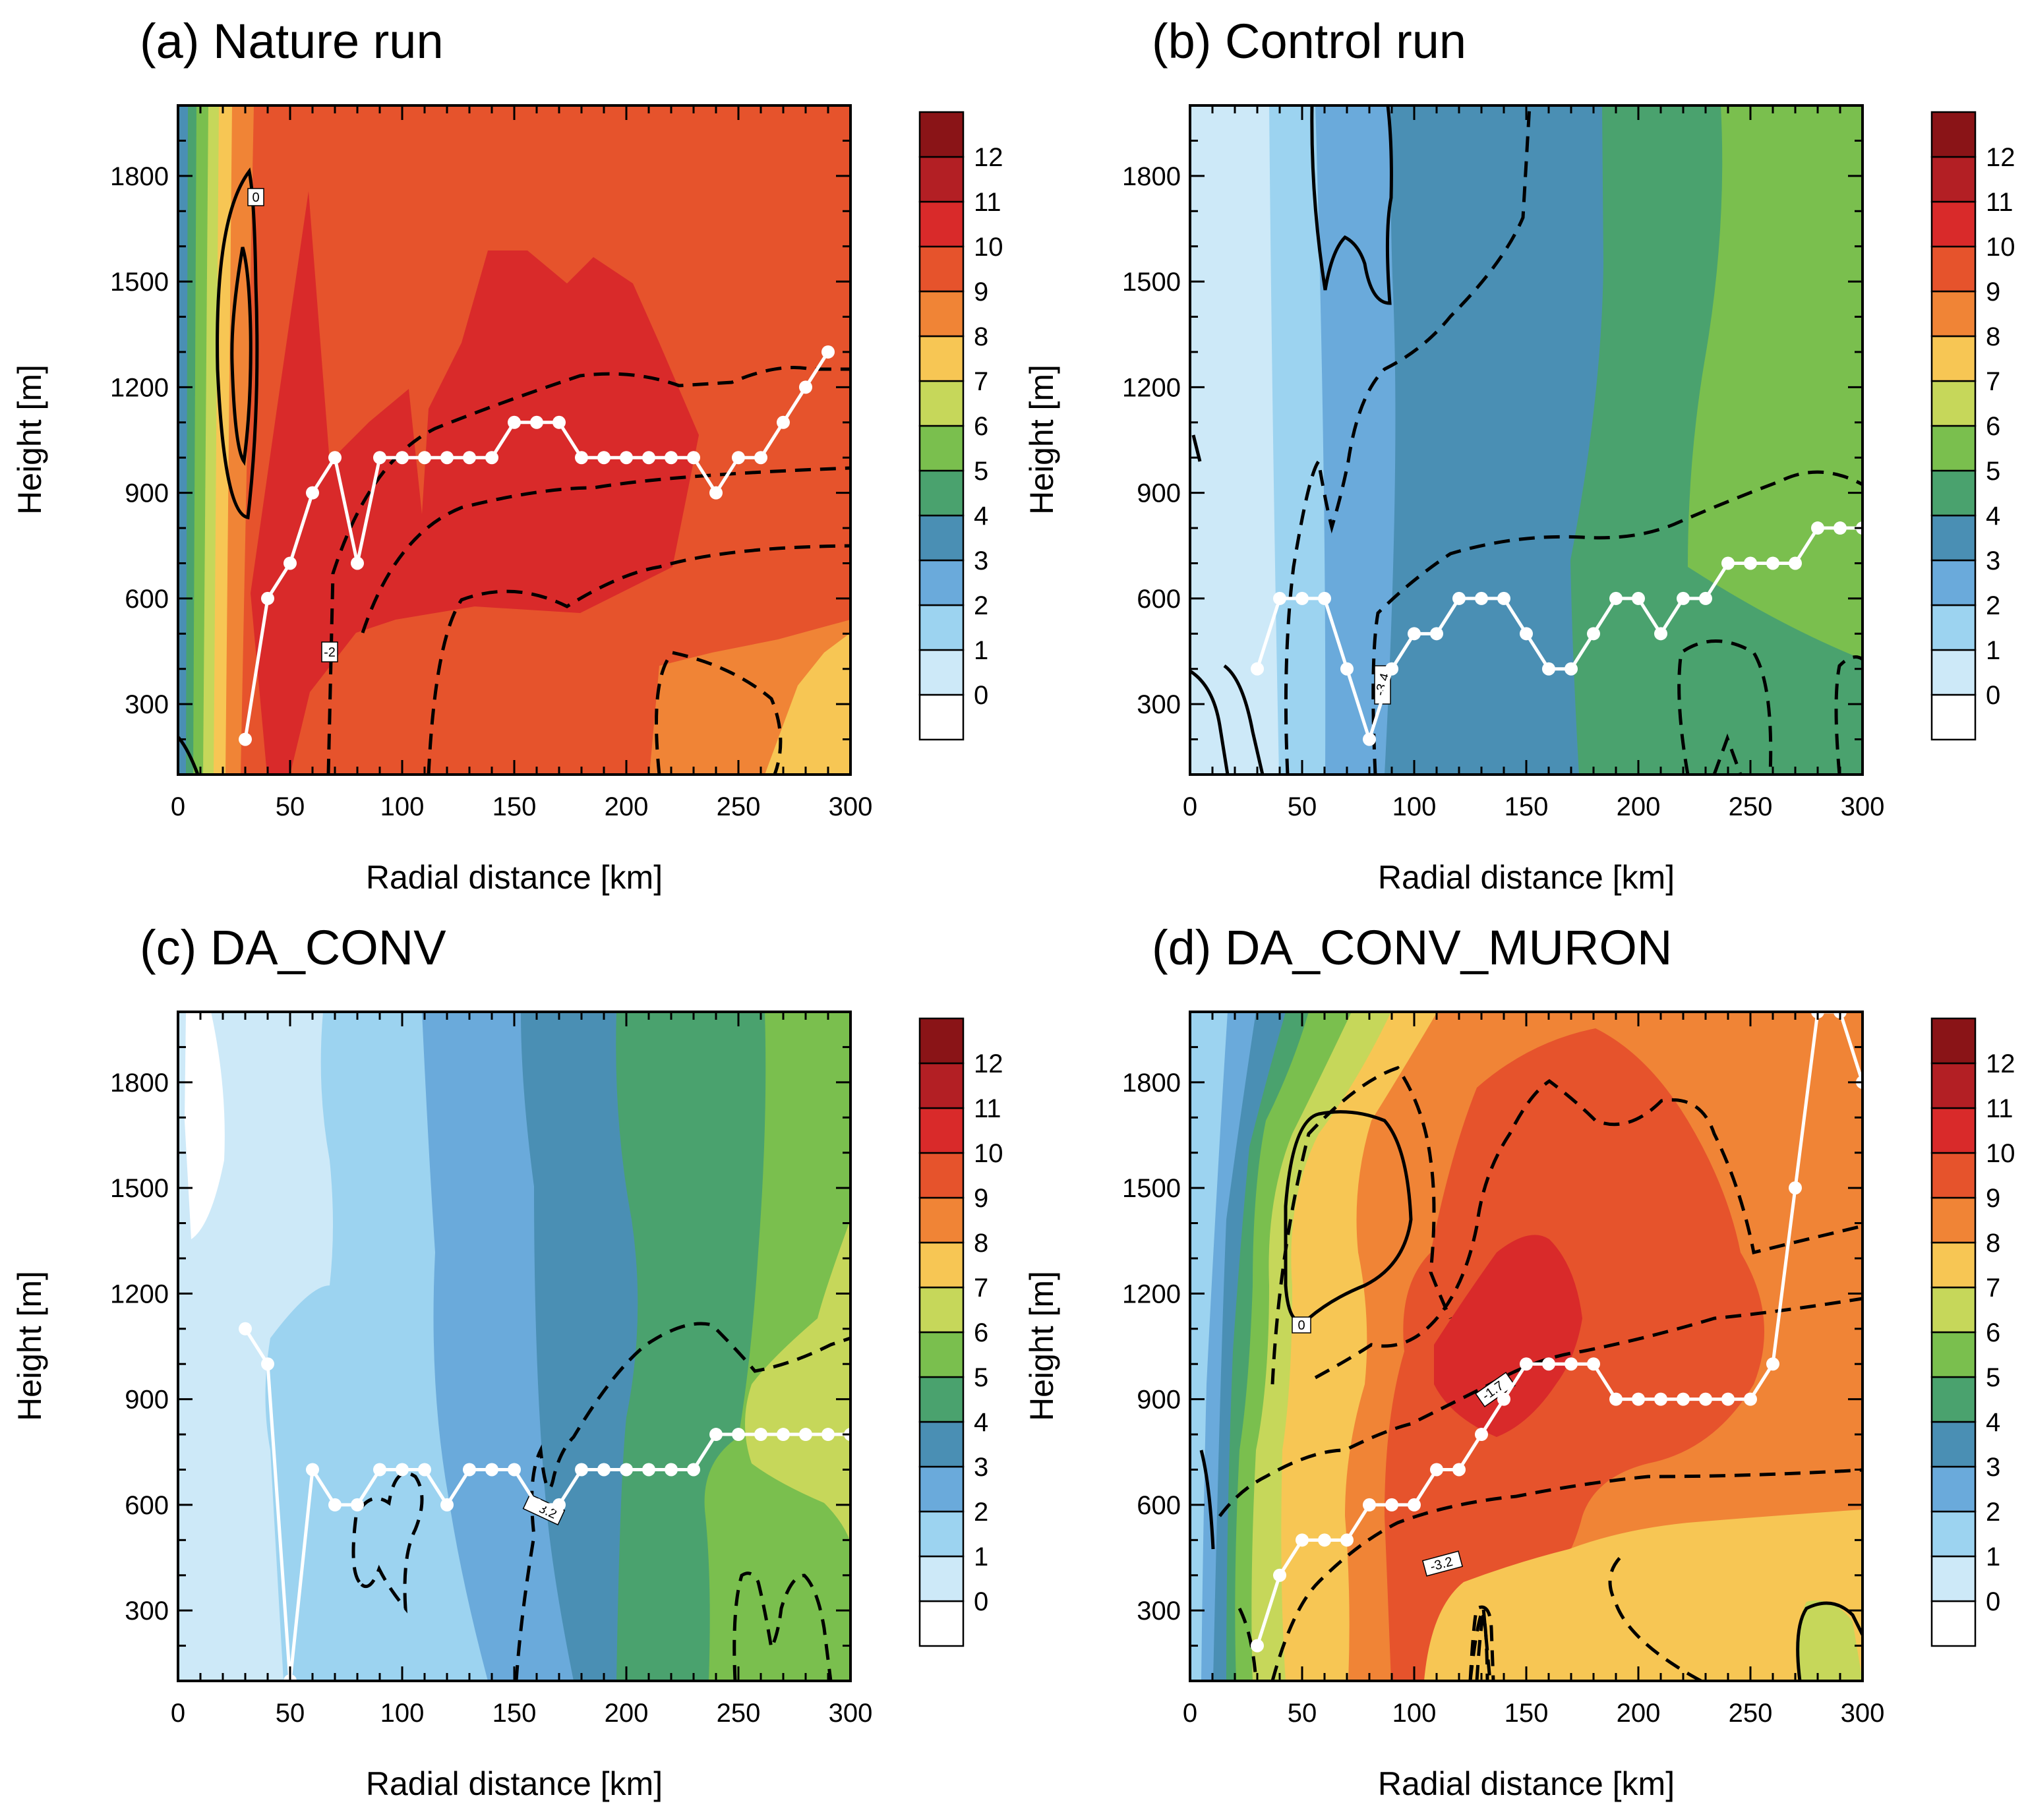  Describe the element at coordinates (1993, 516) in the screenshot. I see `panel-b-colorbar-label: 4` at that location.